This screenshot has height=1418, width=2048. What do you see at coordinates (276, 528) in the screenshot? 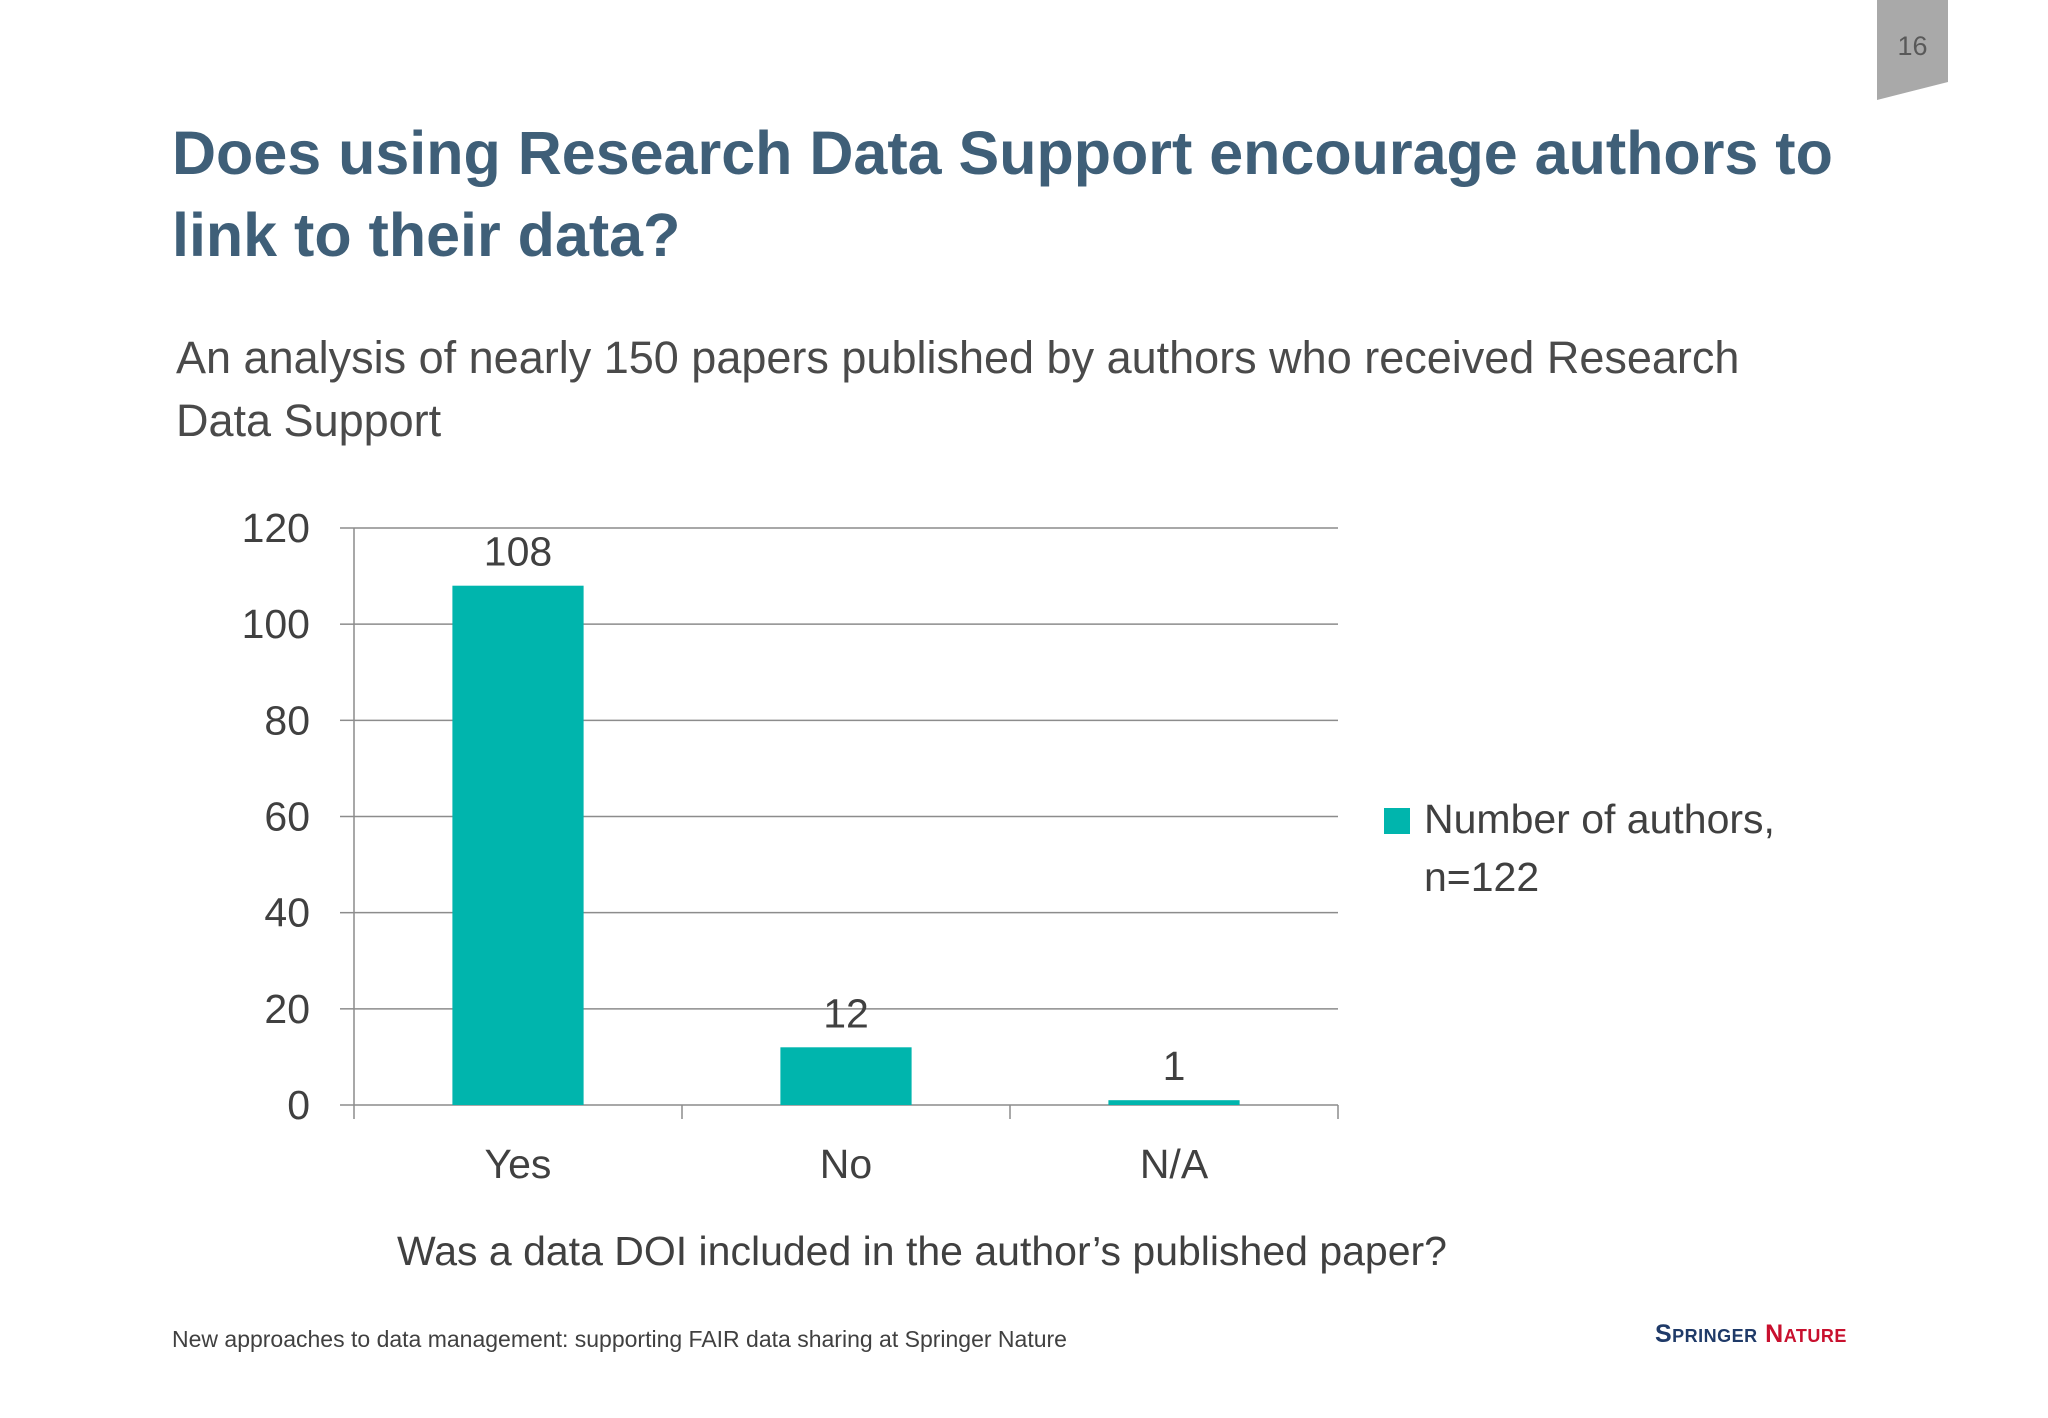
I see `y-tick-label: 120` at bounding box center [276, 528].